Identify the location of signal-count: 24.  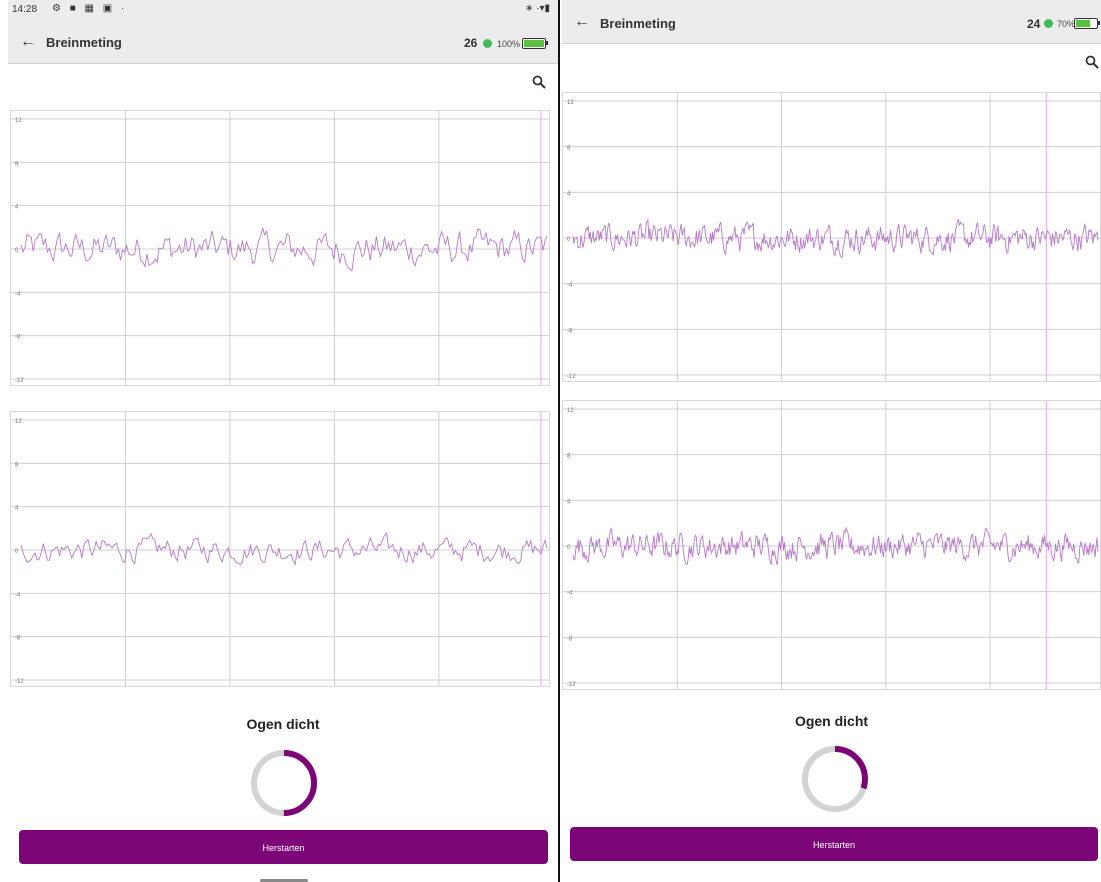
(1034, 24).